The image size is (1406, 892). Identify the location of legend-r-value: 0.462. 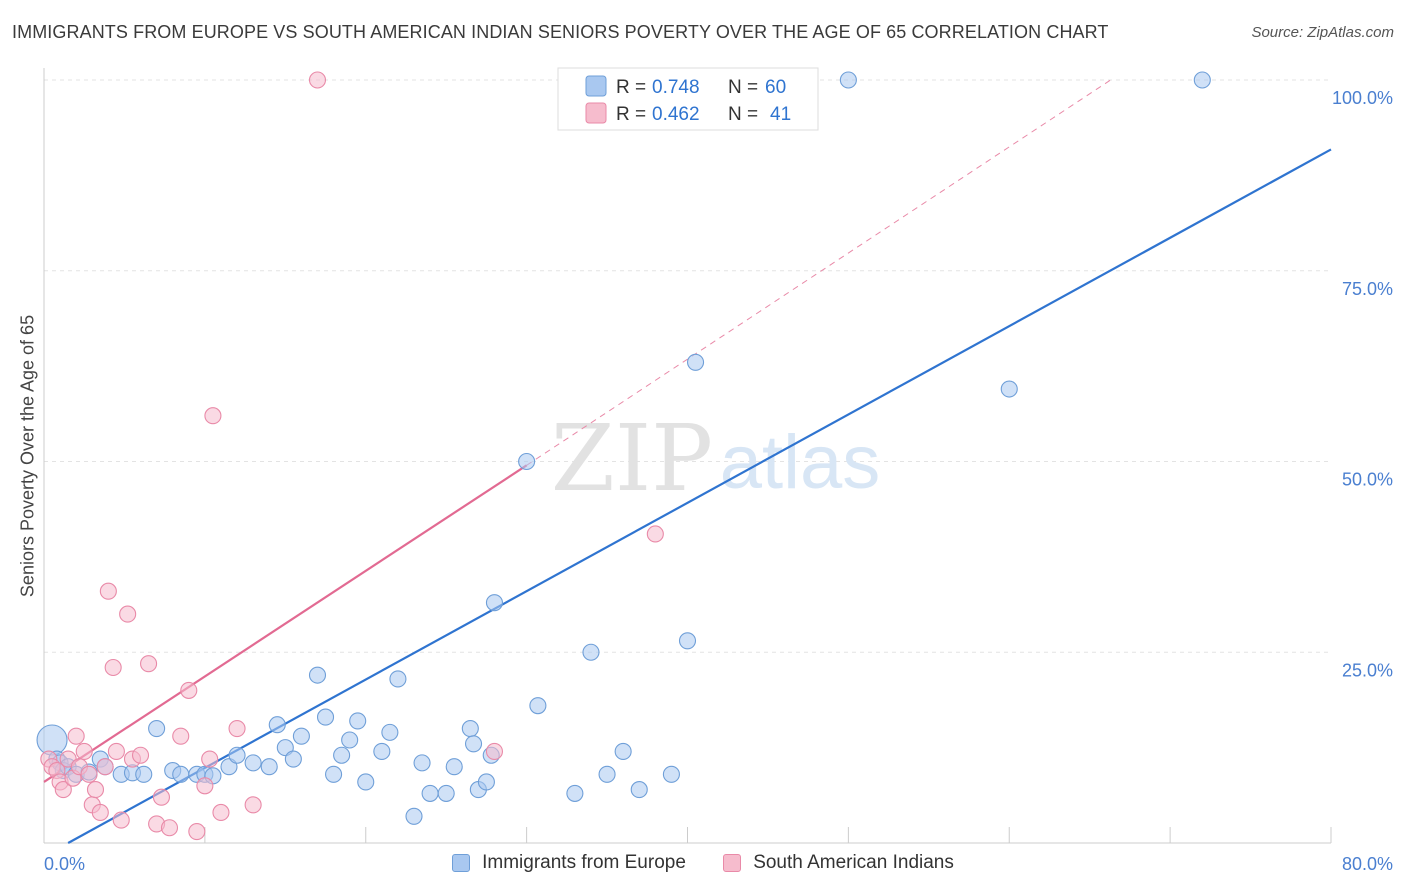
(676, 114).